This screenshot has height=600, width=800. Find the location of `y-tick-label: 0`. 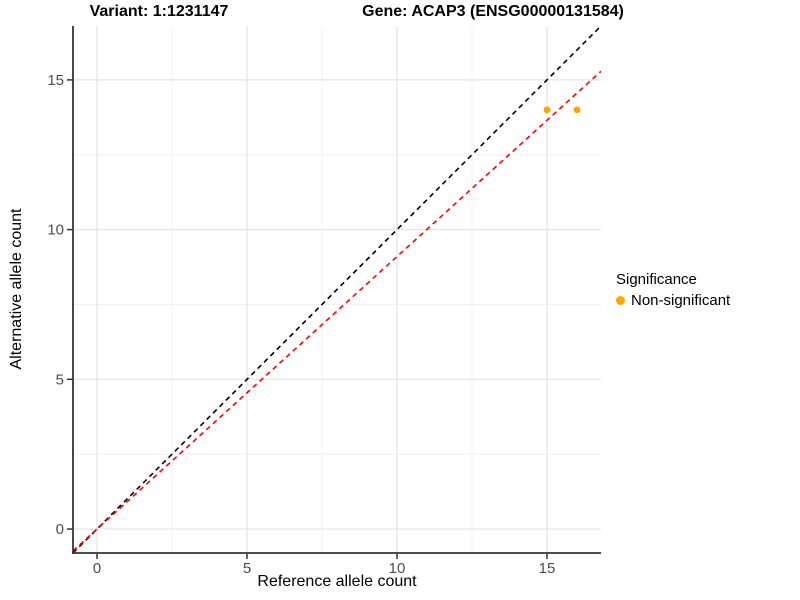

y-tick-label: 0 is located at coordinates (60, 529).